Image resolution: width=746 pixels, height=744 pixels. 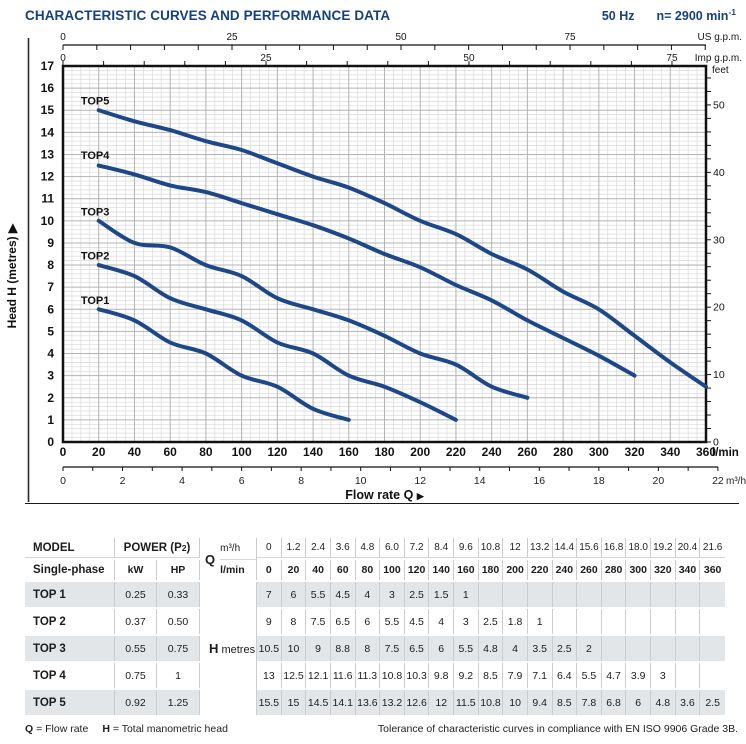 What do you see at coordinates (343, 648) in the screenshot?
I see `head-value: 8.8` at bounding box center [343, 648].